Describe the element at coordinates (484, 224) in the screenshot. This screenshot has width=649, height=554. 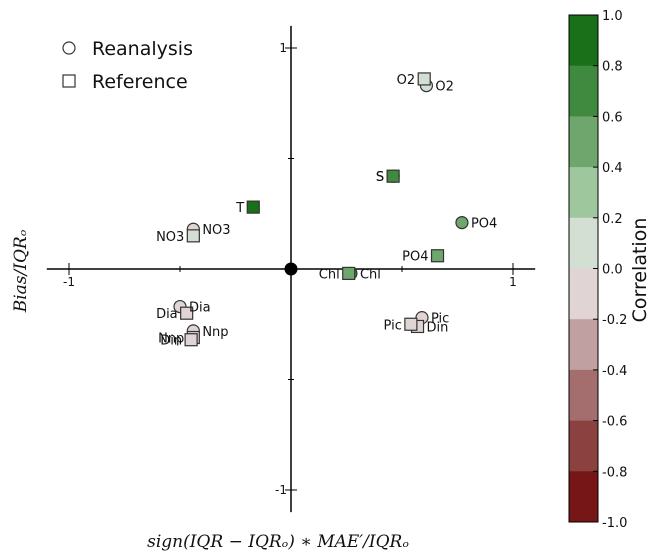
I see `reanalysis-label-po4: PO4` at that location.